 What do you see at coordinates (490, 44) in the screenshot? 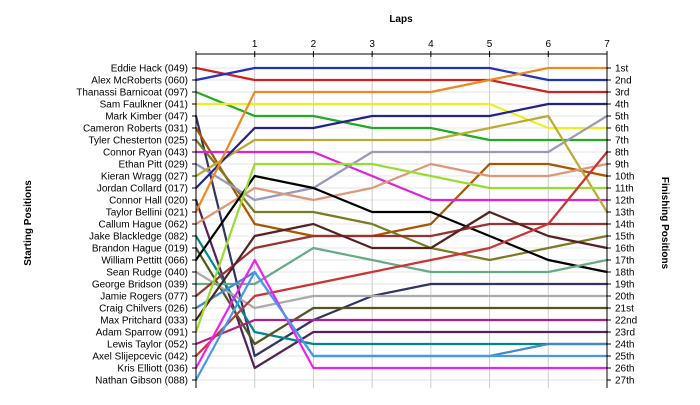
I see `x-tick-label: 5` at bounding box center [490, 44].